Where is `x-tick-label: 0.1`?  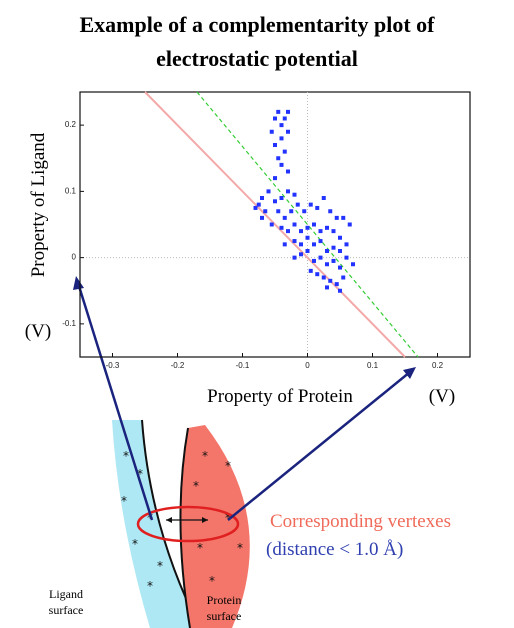
x-tick-label: 0.1 is located at coordinates (373, 365).